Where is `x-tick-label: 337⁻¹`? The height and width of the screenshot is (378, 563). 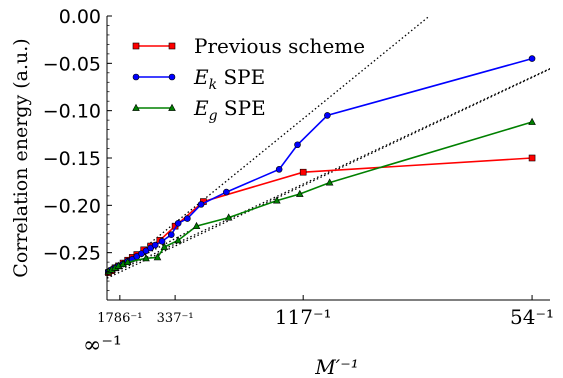
x-tick-label: 337⁻¹ is located at coordinates (175, 318).